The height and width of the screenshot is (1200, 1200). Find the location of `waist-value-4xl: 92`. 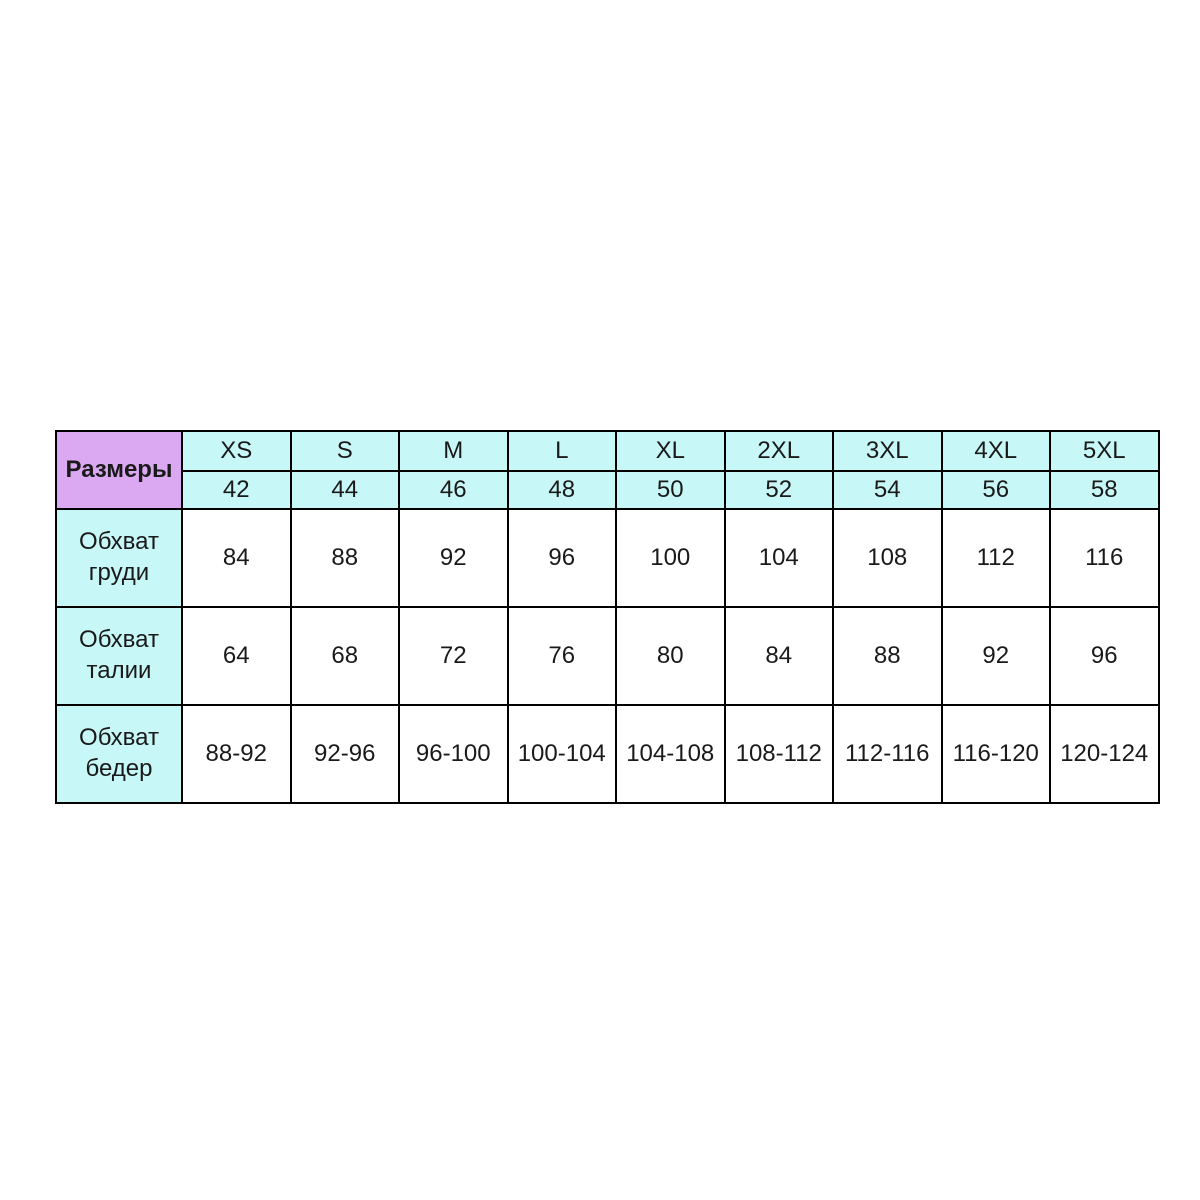

waist-value-4xl: 92 is located at coordinates (995, 656).